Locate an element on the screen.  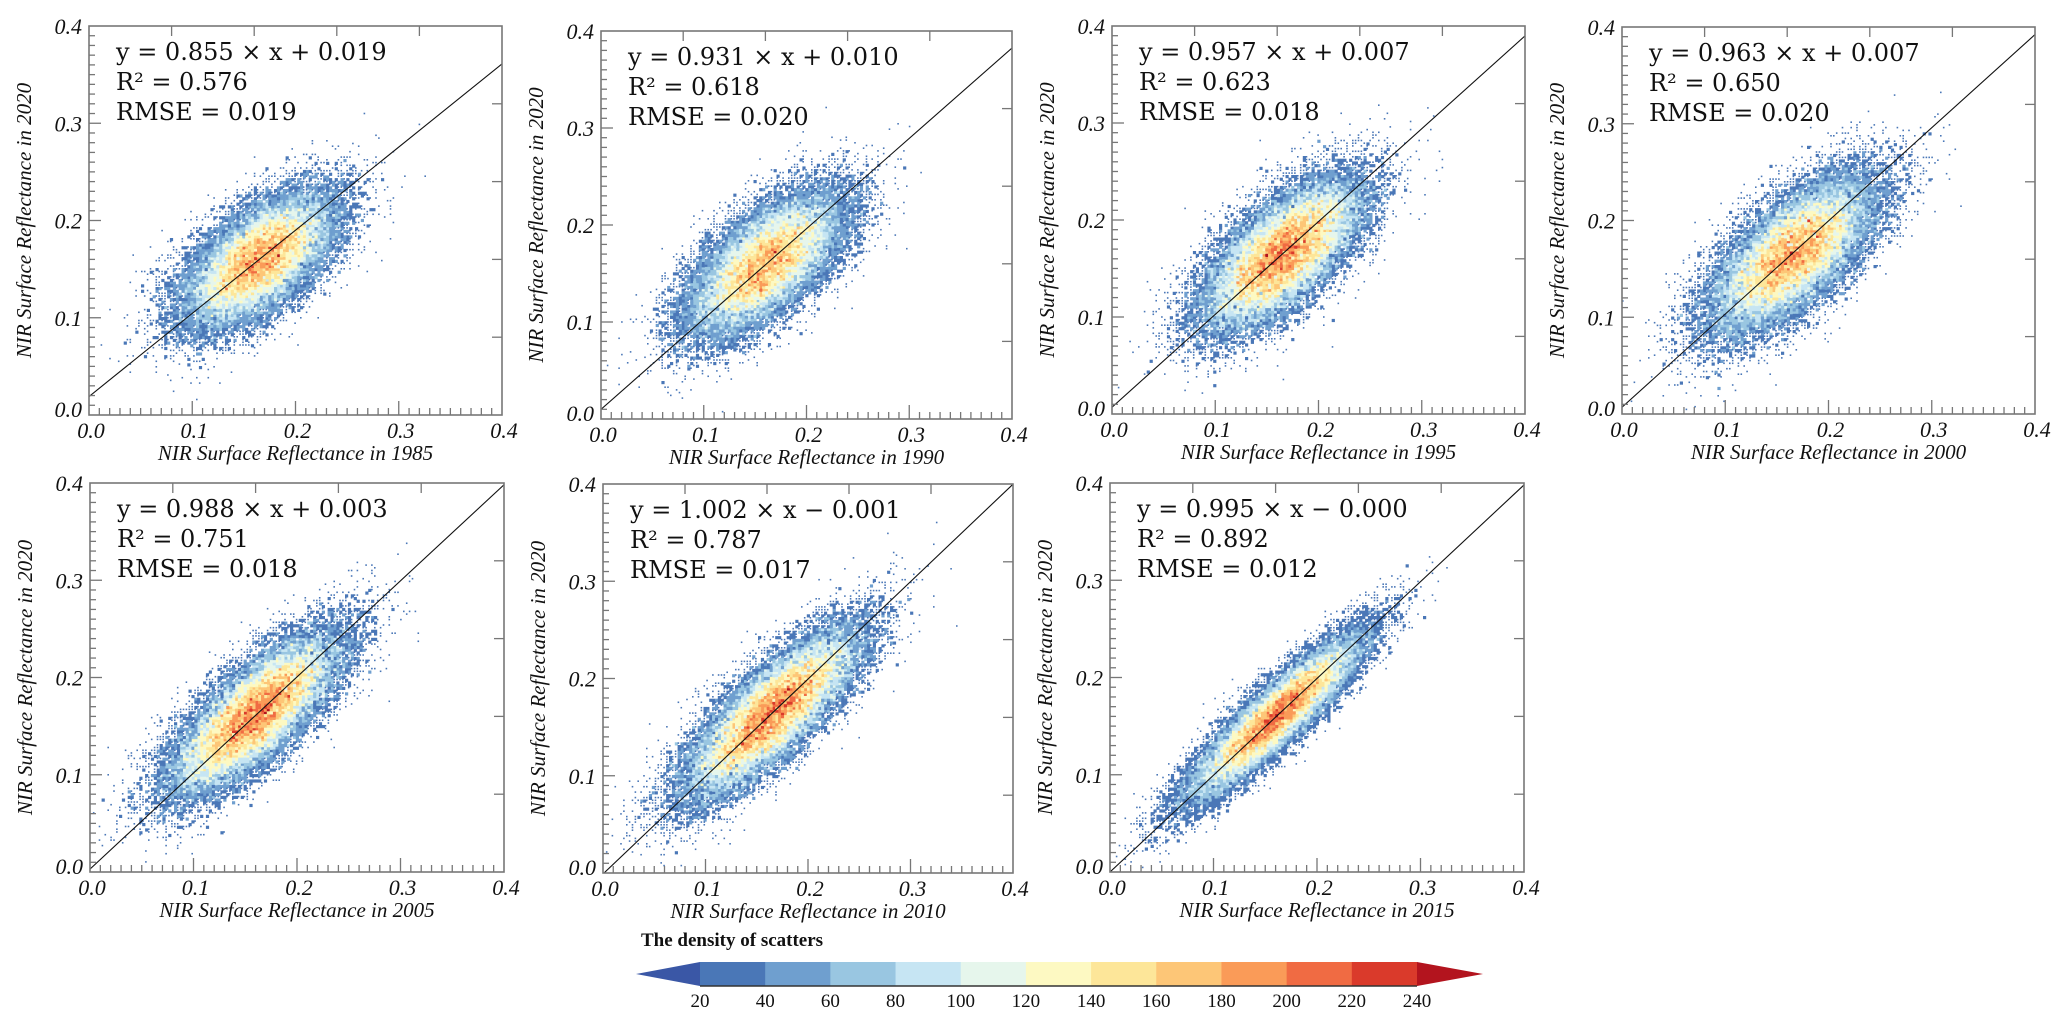
regression-equation: y = 0.855 × x + 0.019 is located at coordinates (251, 52).